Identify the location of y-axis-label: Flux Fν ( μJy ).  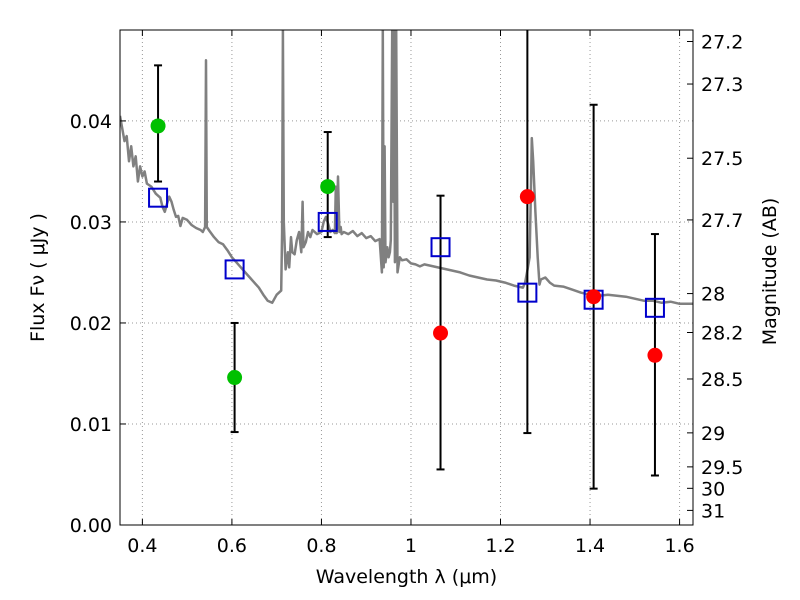
(38, 277).